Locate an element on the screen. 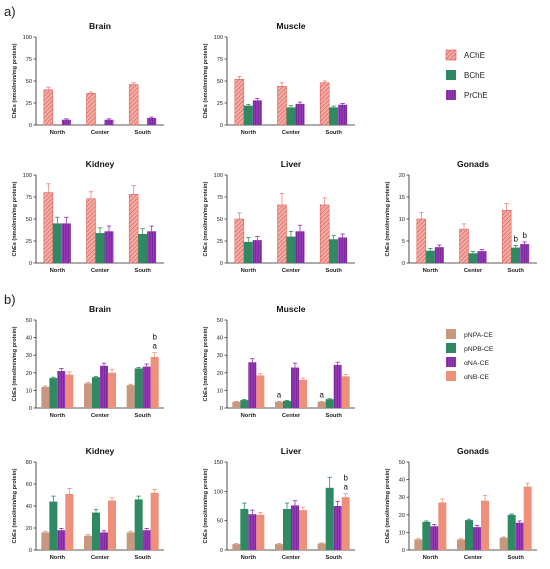 The height and width of the screenshot is (569, 550). y-tick-label: 5 is located at coordinates (403, 242).